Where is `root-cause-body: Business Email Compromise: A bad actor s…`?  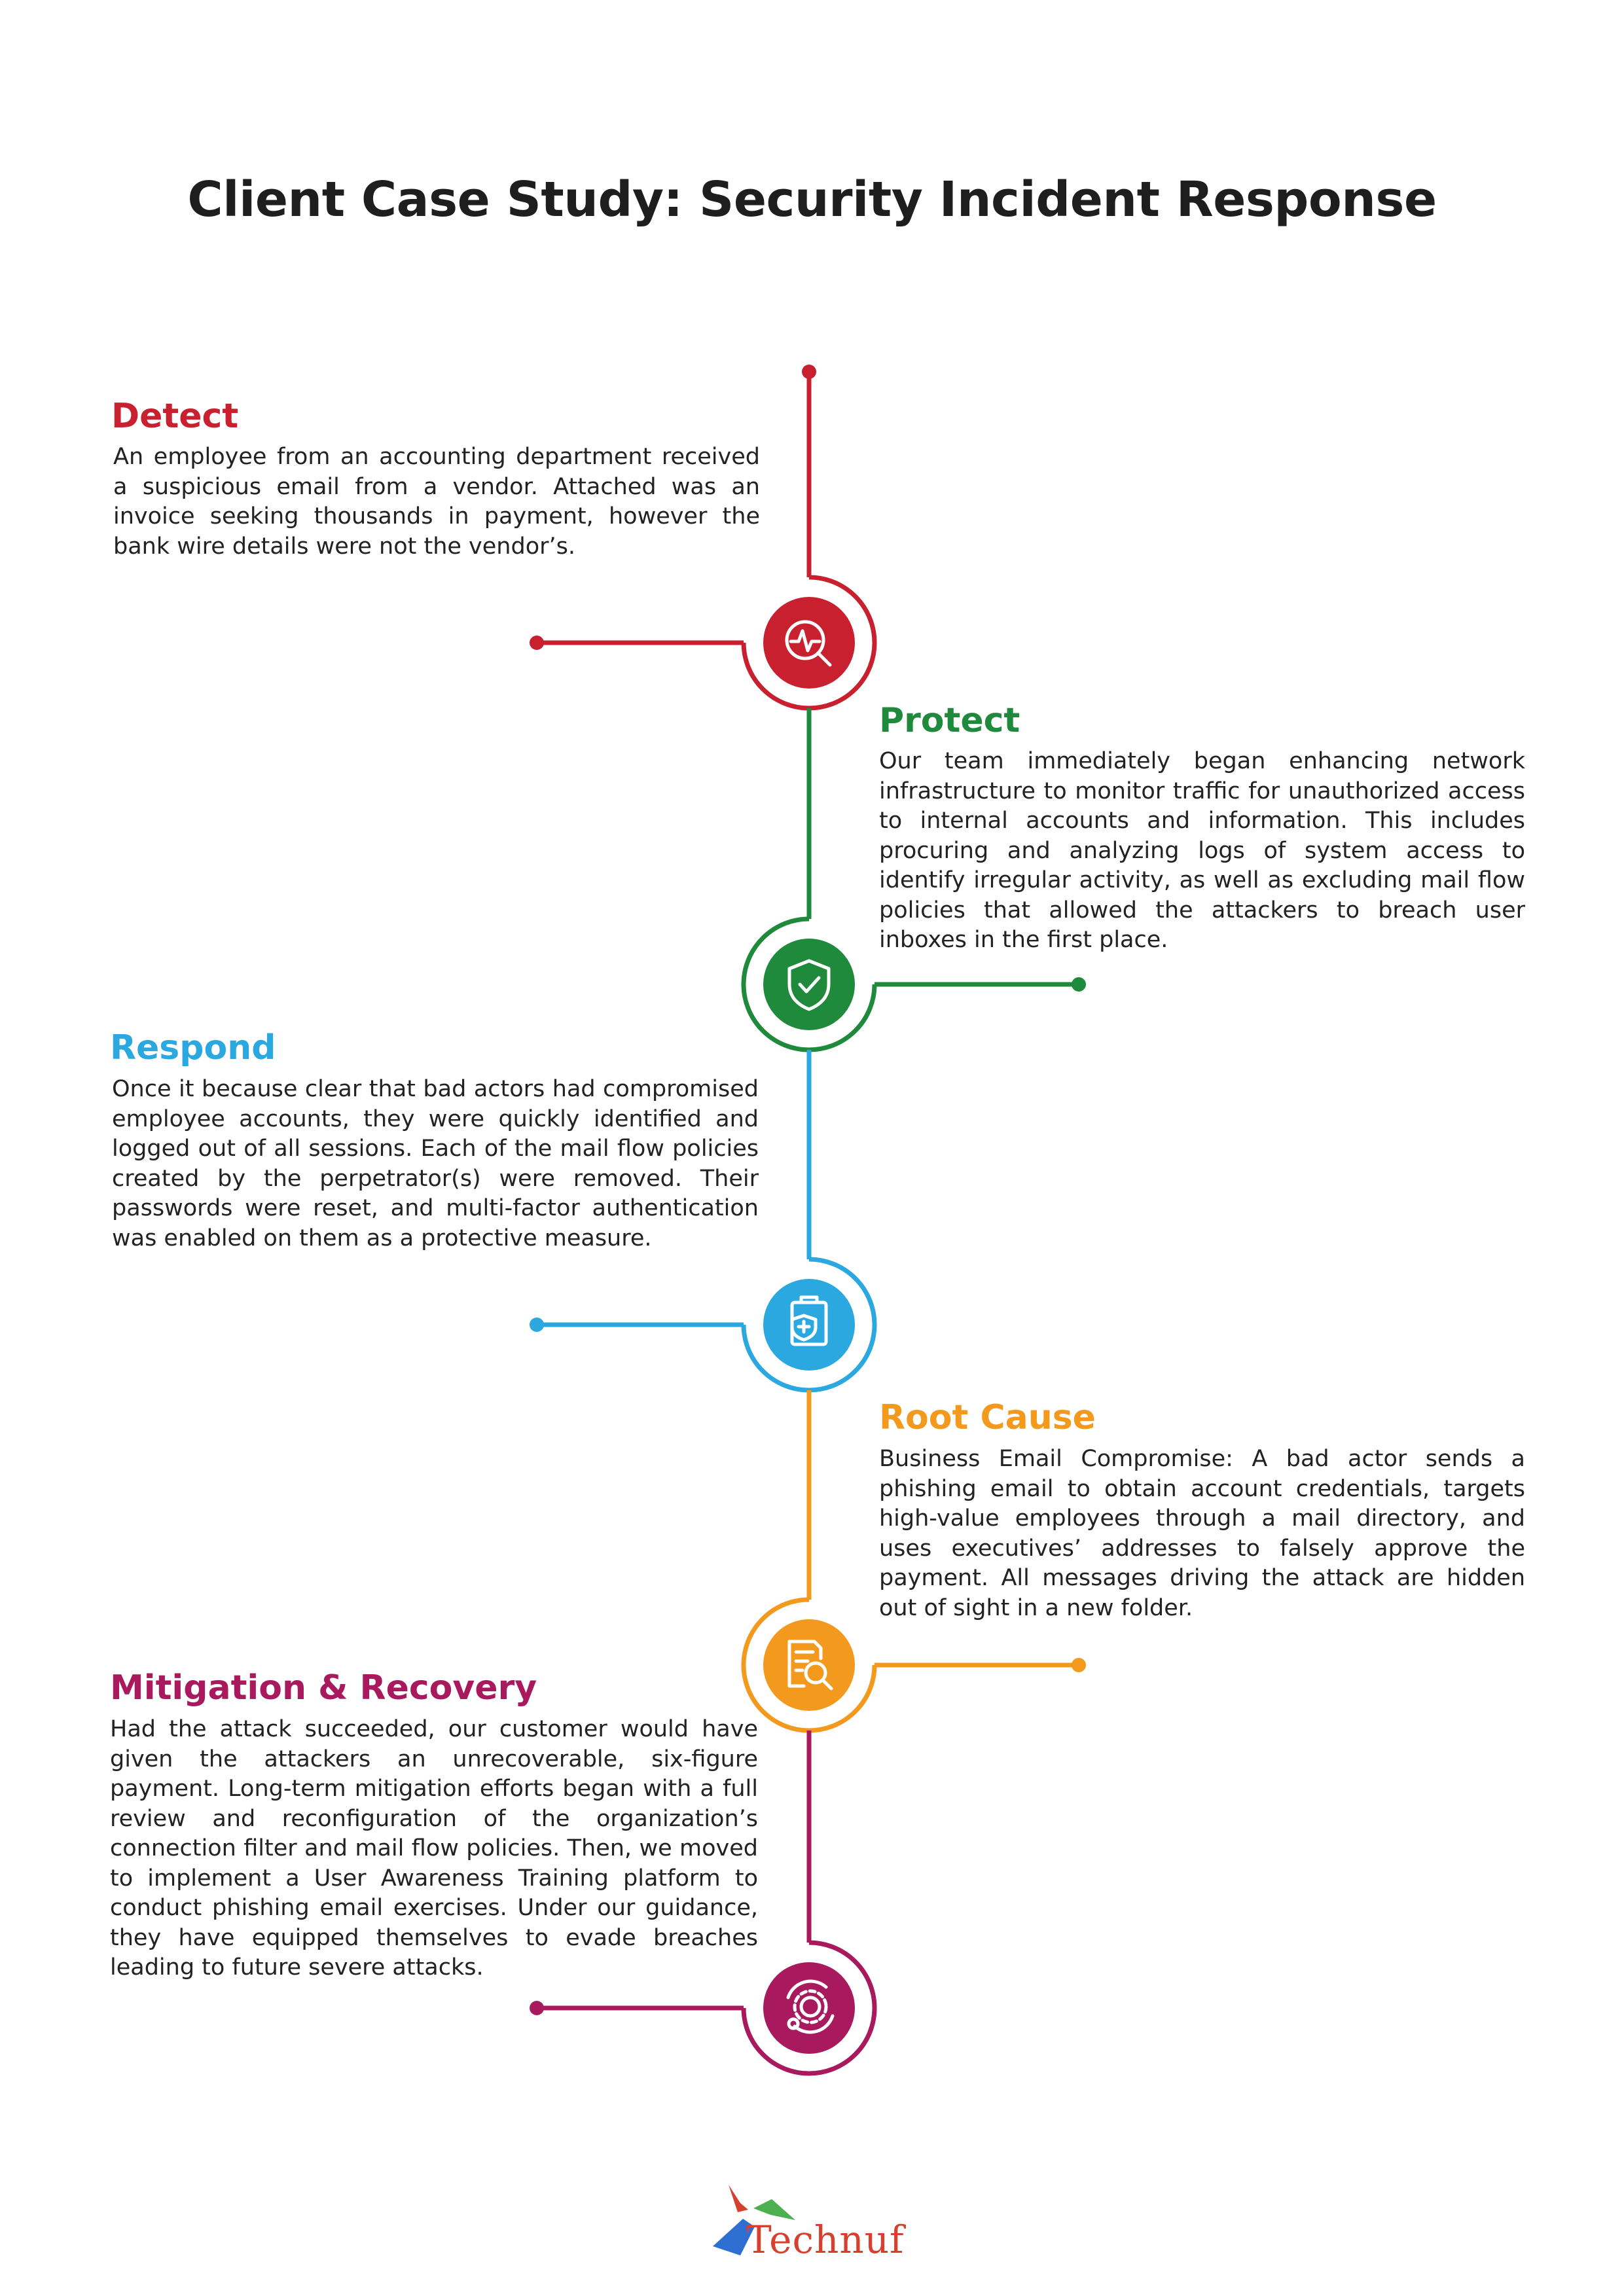
root-cause-body: Business Email Compromise: A bad actor s… is located at coordinates (1202, 1533).